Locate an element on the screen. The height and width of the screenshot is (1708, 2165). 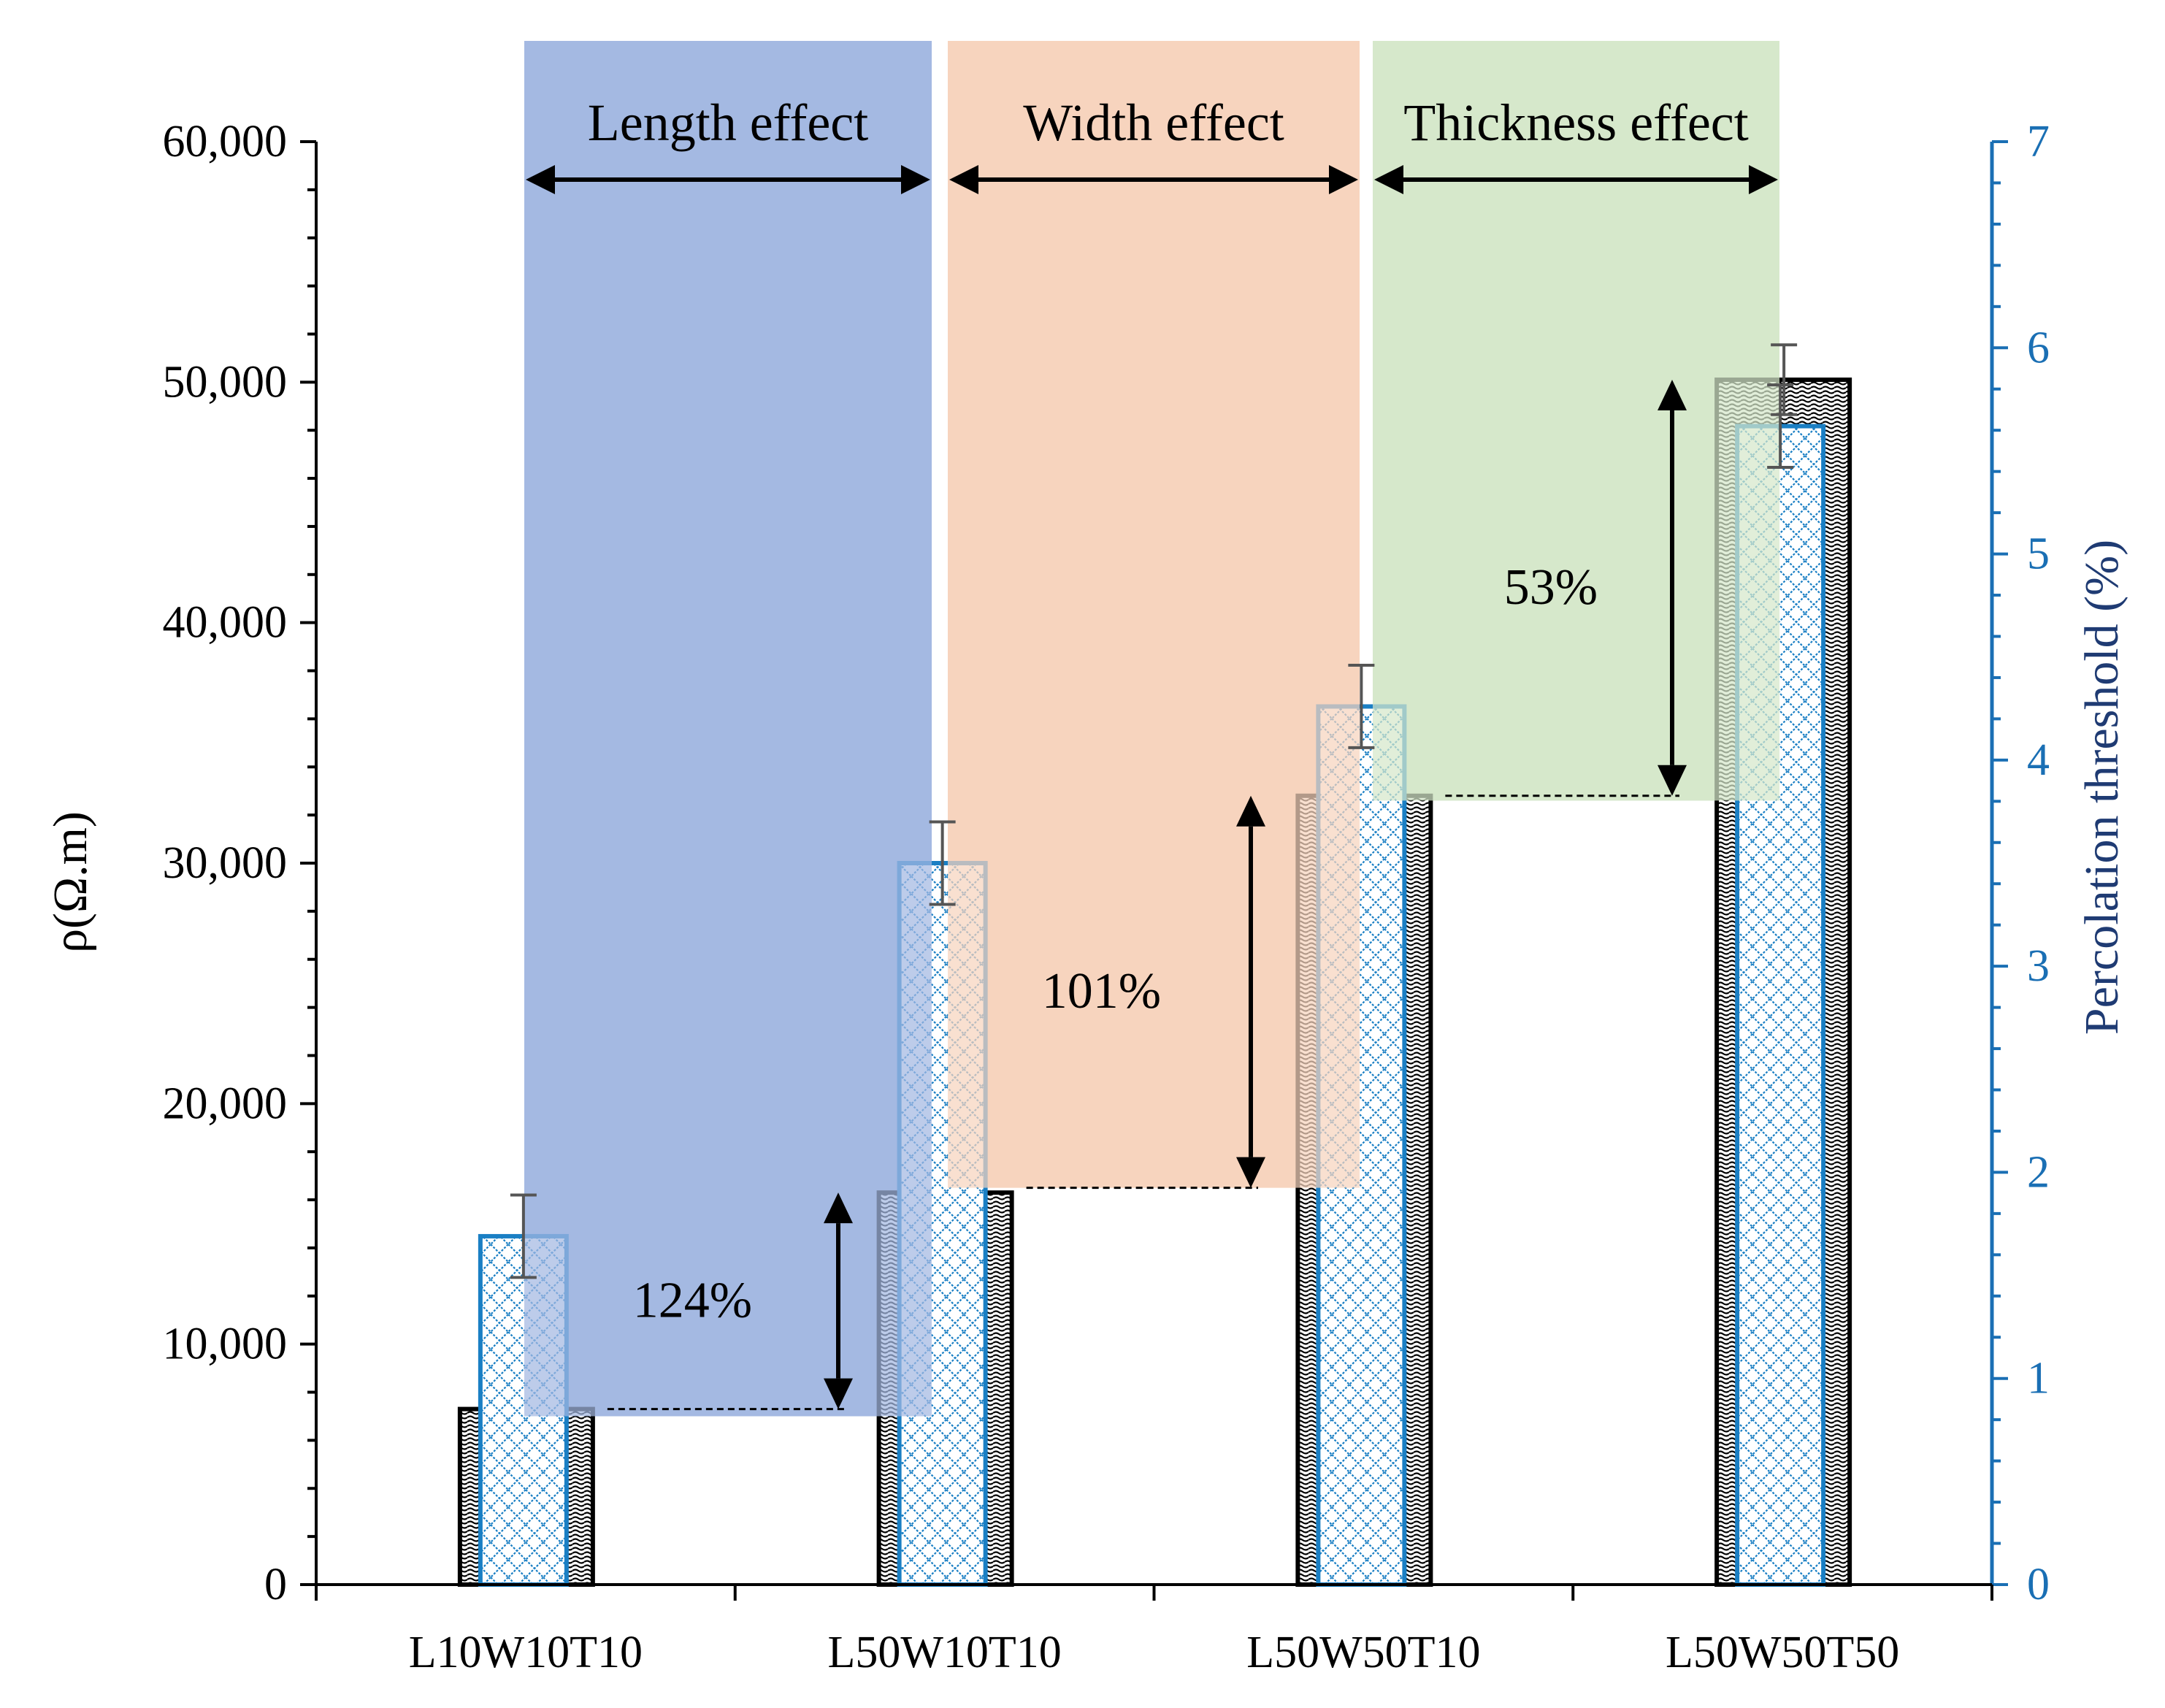
increase-label-1: 124% is located at coordinates (692, 1300).